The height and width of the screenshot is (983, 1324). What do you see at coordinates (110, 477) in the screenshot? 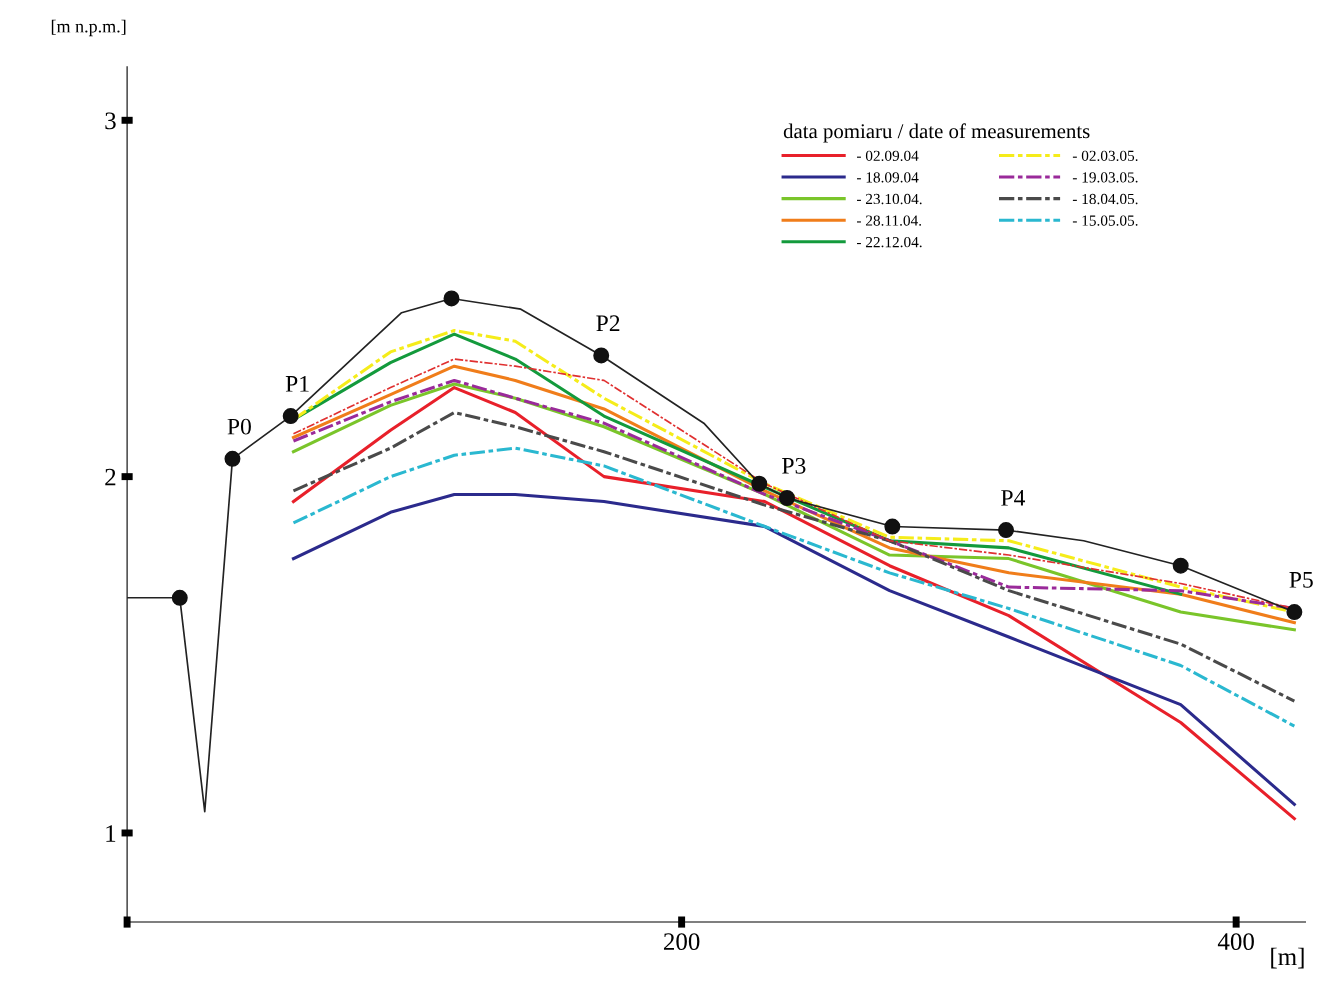
I see `y-tick-label: 2` at bounding box center [110, 477].